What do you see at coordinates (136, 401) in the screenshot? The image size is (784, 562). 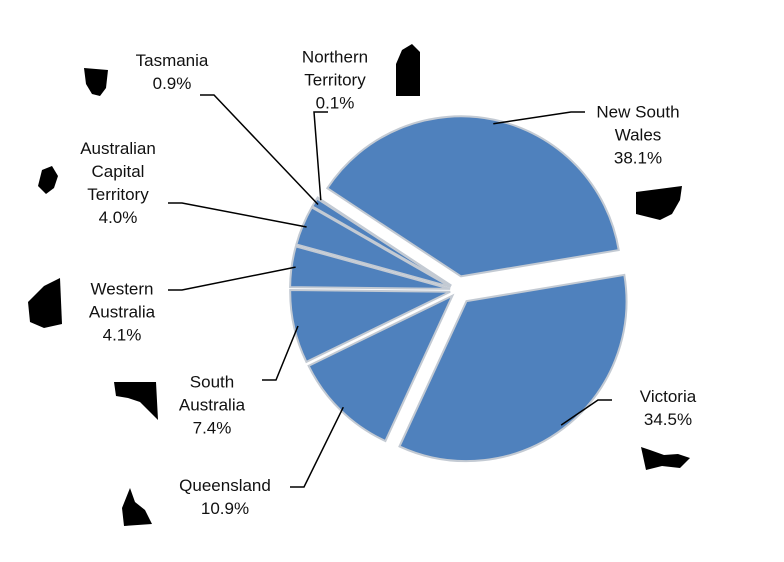 I see `sa-icon` at bounding box center [136, 401].